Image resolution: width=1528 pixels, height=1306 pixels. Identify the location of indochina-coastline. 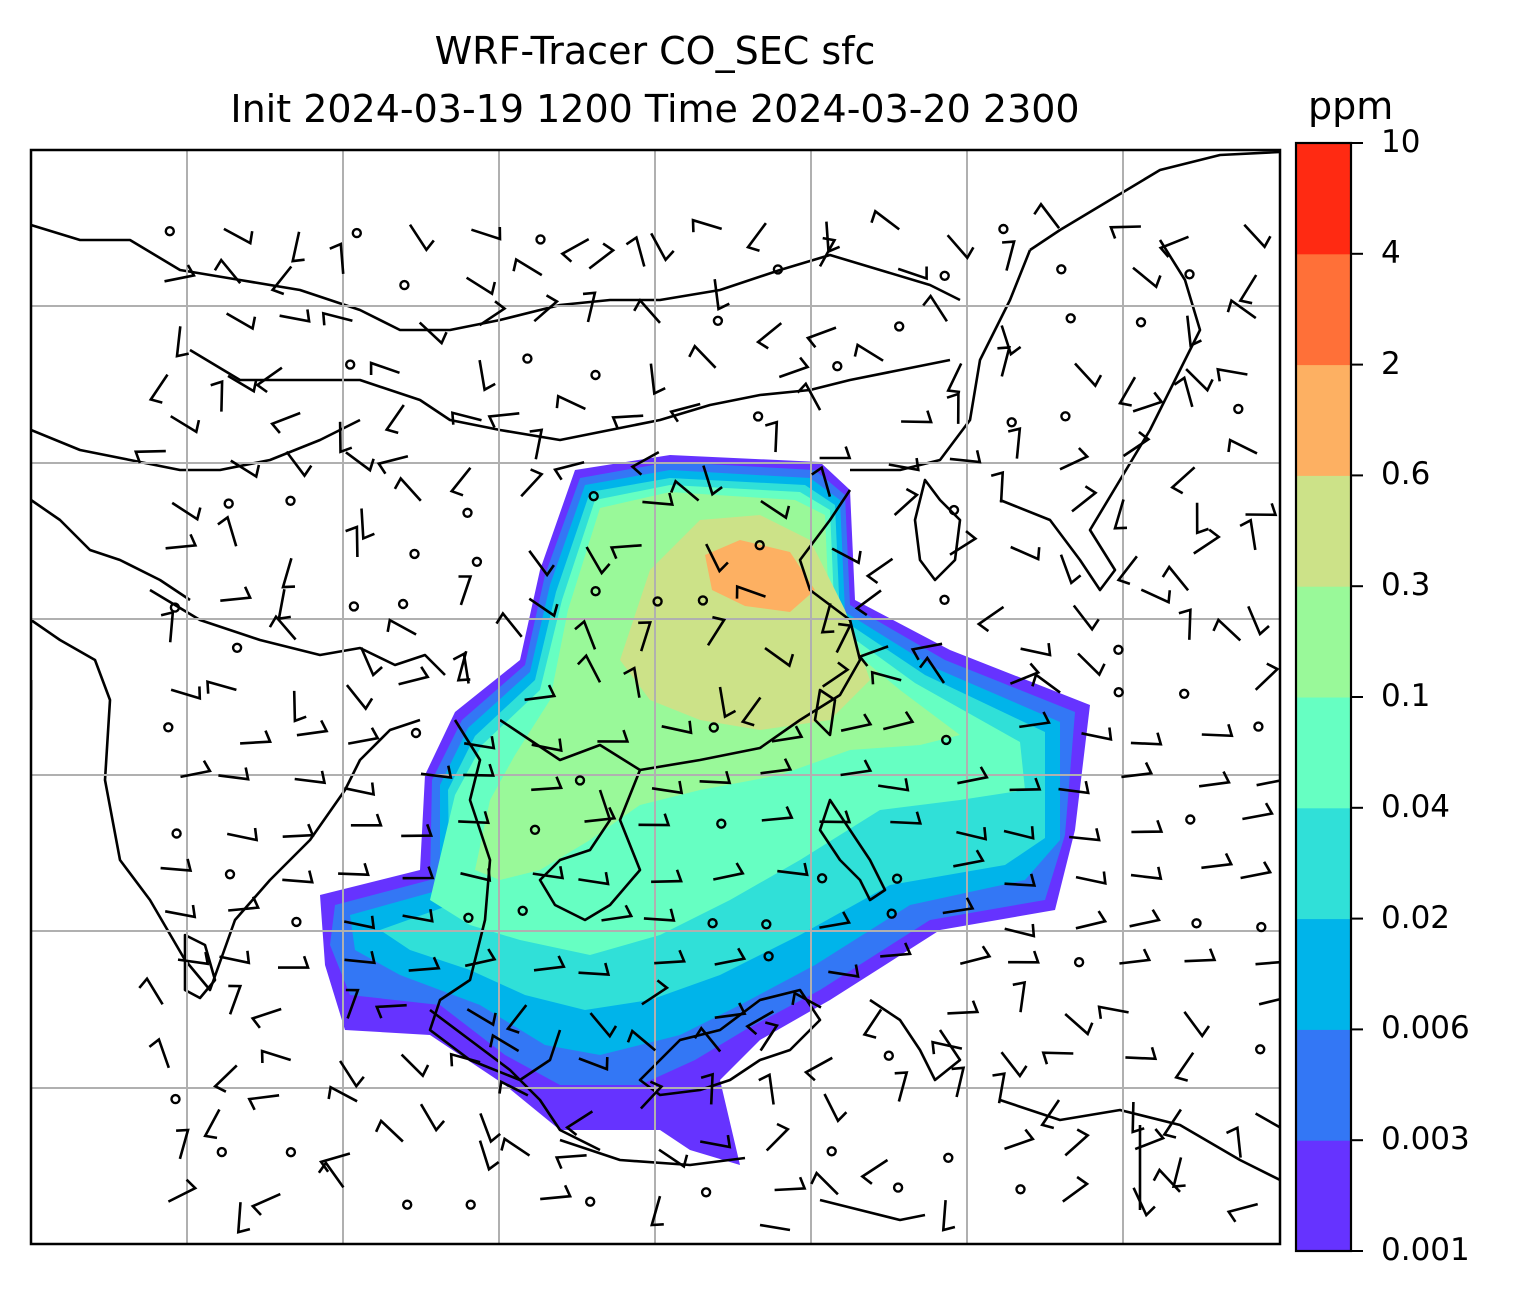
(495, 900).